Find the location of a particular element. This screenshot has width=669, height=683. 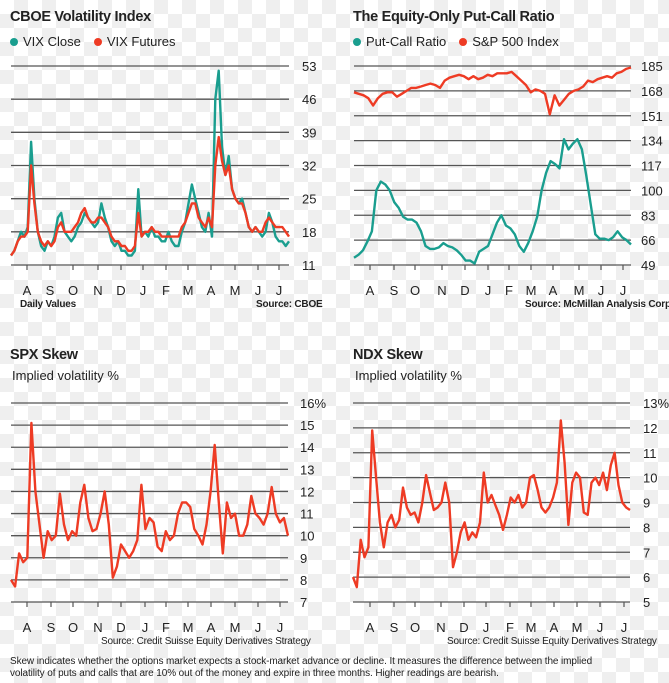

putcall-chart-title: The Equity-Only Put-Call Ratio is located at coordinates (454, 17).